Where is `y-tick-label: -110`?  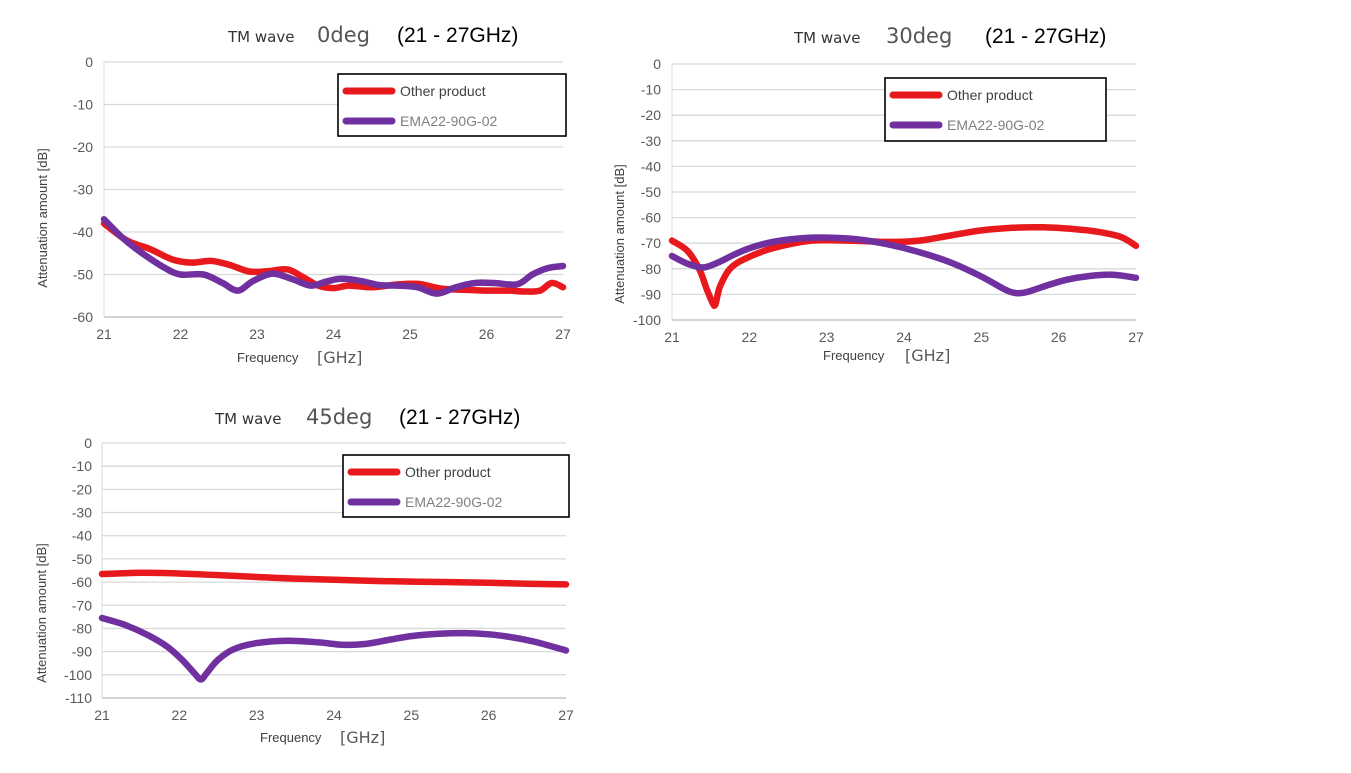 y-tick-label: -110 is located at coordinates (78, 698).